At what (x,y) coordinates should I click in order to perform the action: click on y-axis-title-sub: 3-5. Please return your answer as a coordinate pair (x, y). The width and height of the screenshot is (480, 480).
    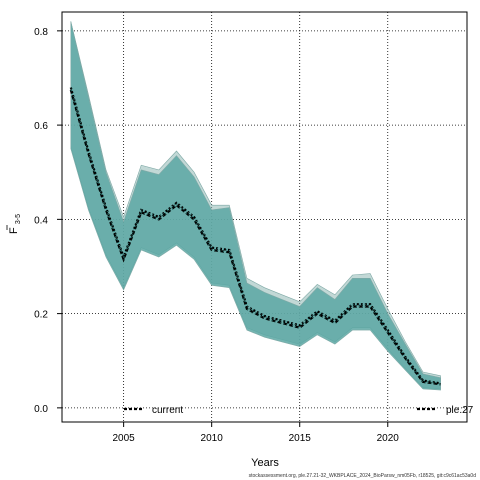
    Looking at the image, I should click on (18, 219).